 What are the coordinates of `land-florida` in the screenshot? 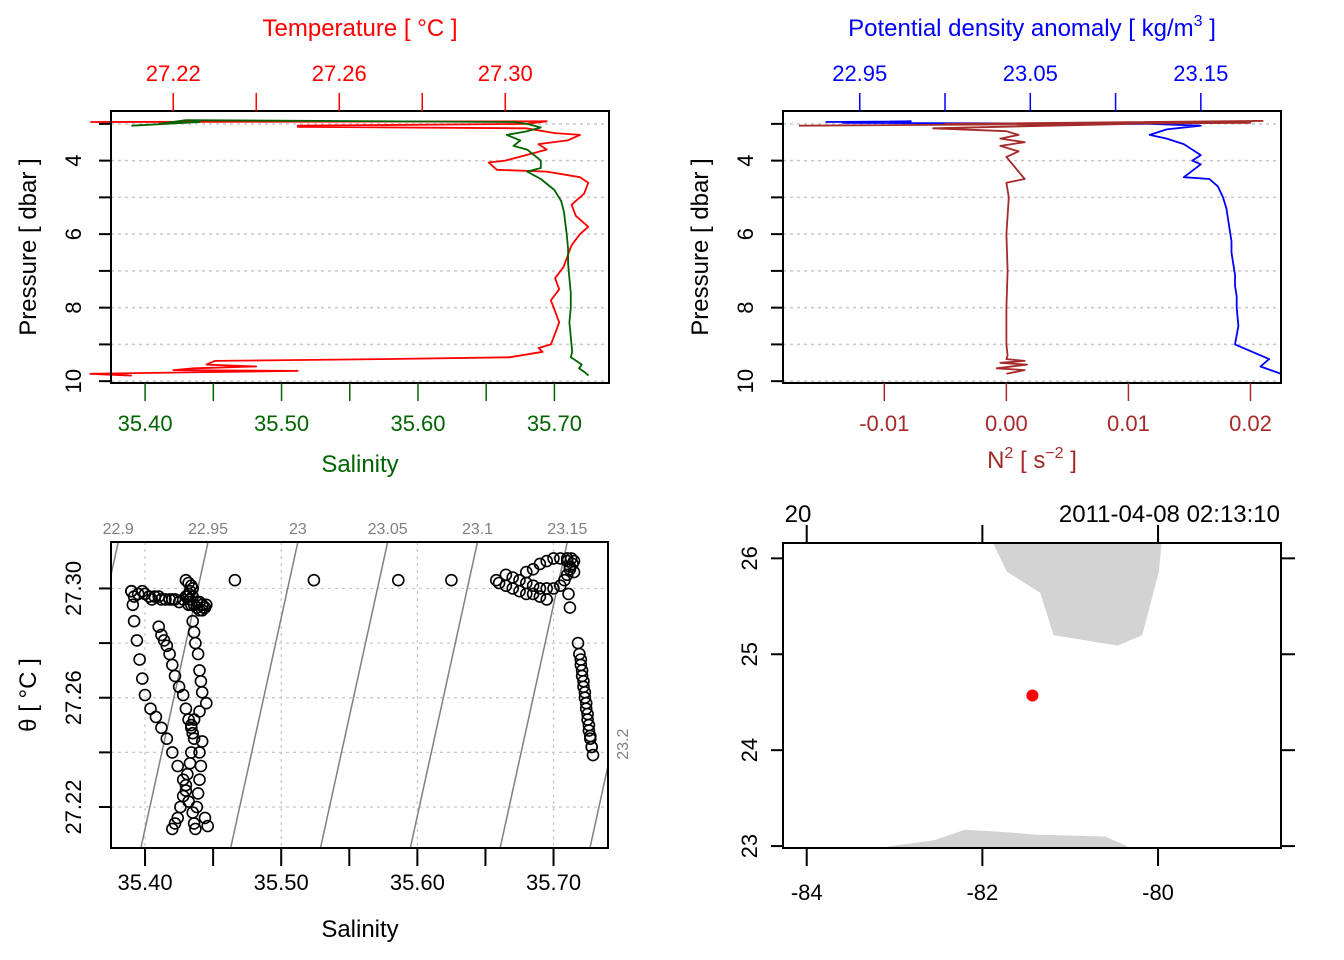 It's located at (1077, 594).